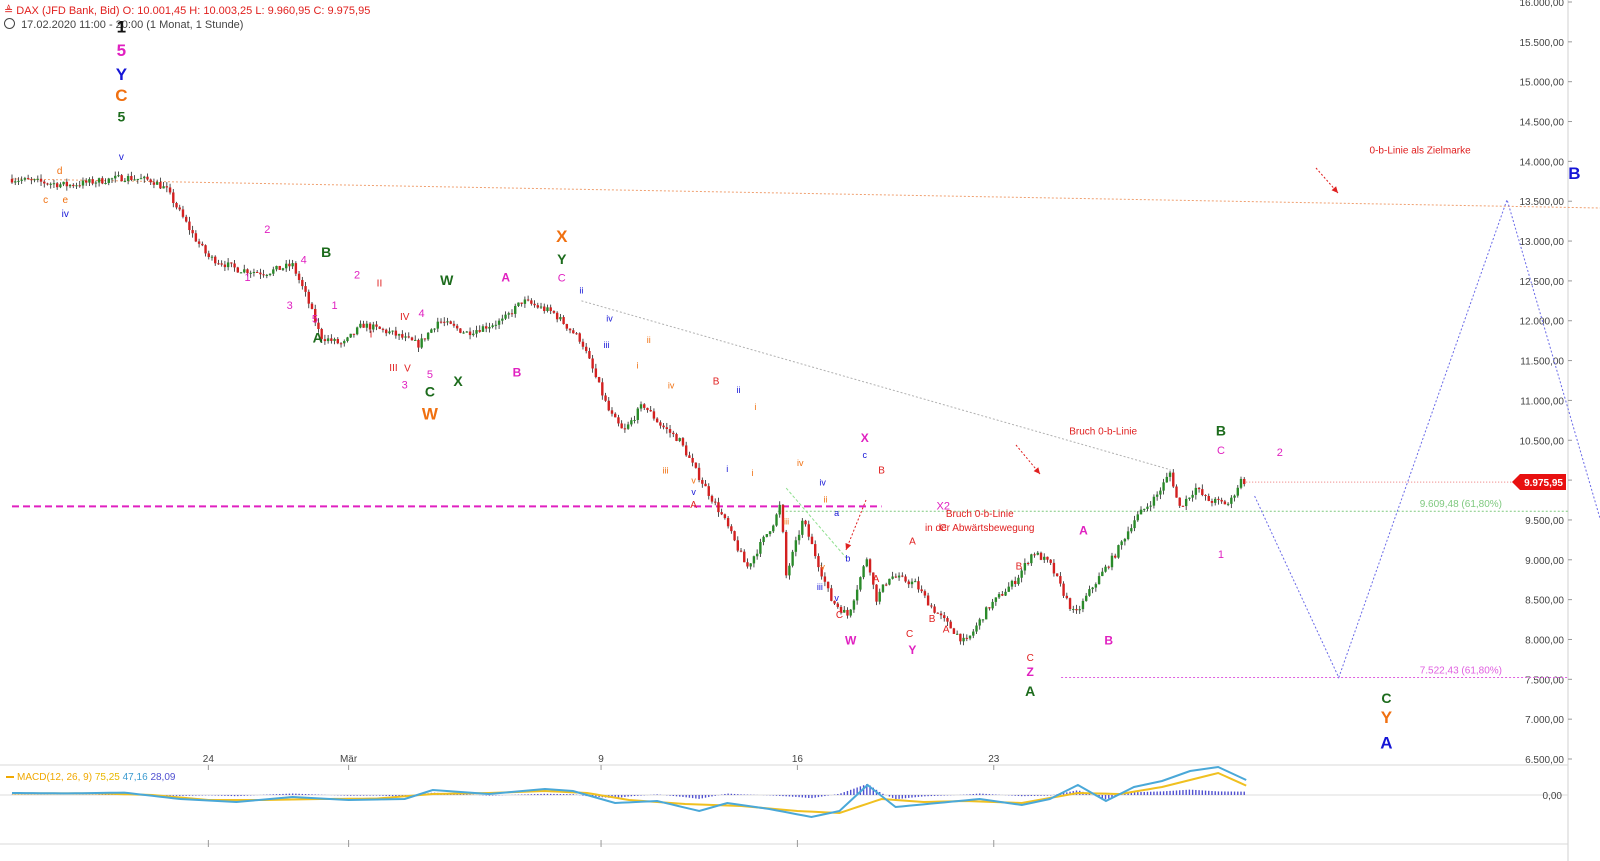  I want to click on stock-icon: ≜, so click(9, 11).